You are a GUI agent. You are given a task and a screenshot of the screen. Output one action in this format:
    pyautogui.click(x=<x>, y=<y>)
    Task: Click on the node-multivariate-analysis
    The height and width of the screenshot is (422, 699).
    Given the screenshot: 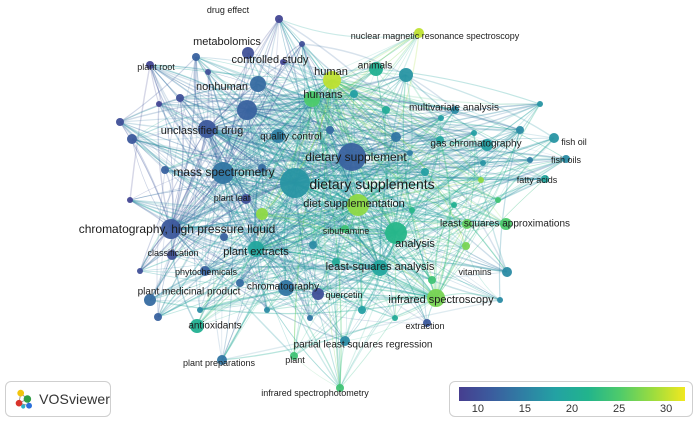 What is the action you would take?
    pyautogui.click(x=455, y=110)
    